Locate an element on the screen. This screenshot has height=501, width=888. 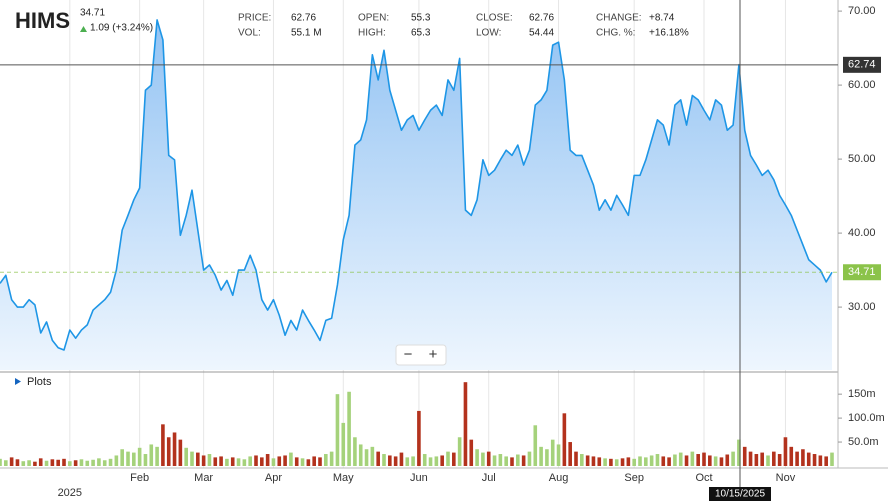
zoom-out: − is located at coordinates (408, 354).